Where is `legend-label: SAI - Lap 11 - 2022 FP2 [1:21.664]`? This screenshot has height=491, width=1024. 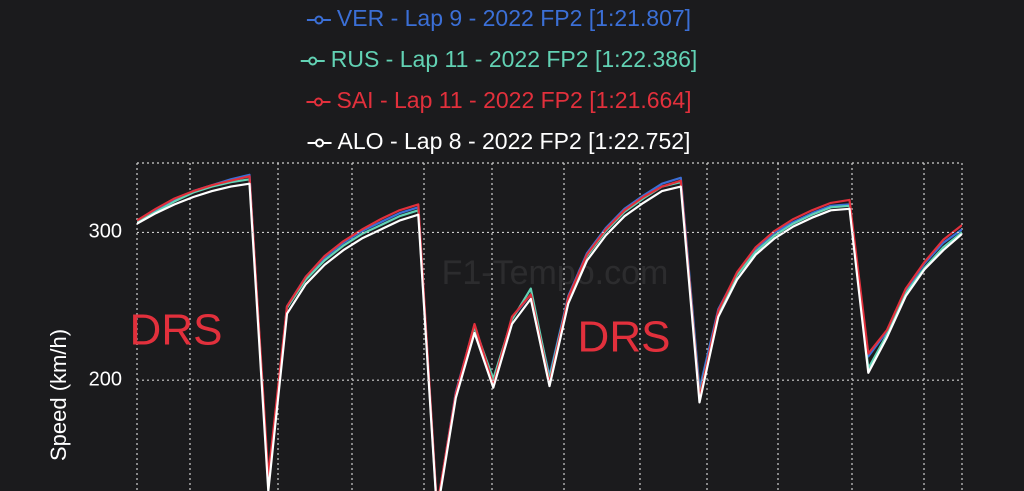
legend-label: SAI - Lap 11 - 2022 FP2 [1:21.664] is located at coordinates (513, 100).